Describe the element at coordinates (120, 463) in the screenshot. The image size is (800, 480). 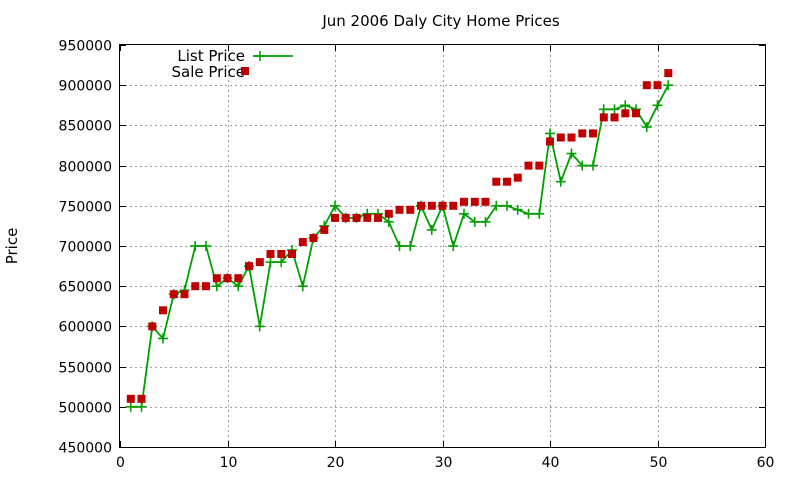
I see `x-tick-label: 0` at that location.